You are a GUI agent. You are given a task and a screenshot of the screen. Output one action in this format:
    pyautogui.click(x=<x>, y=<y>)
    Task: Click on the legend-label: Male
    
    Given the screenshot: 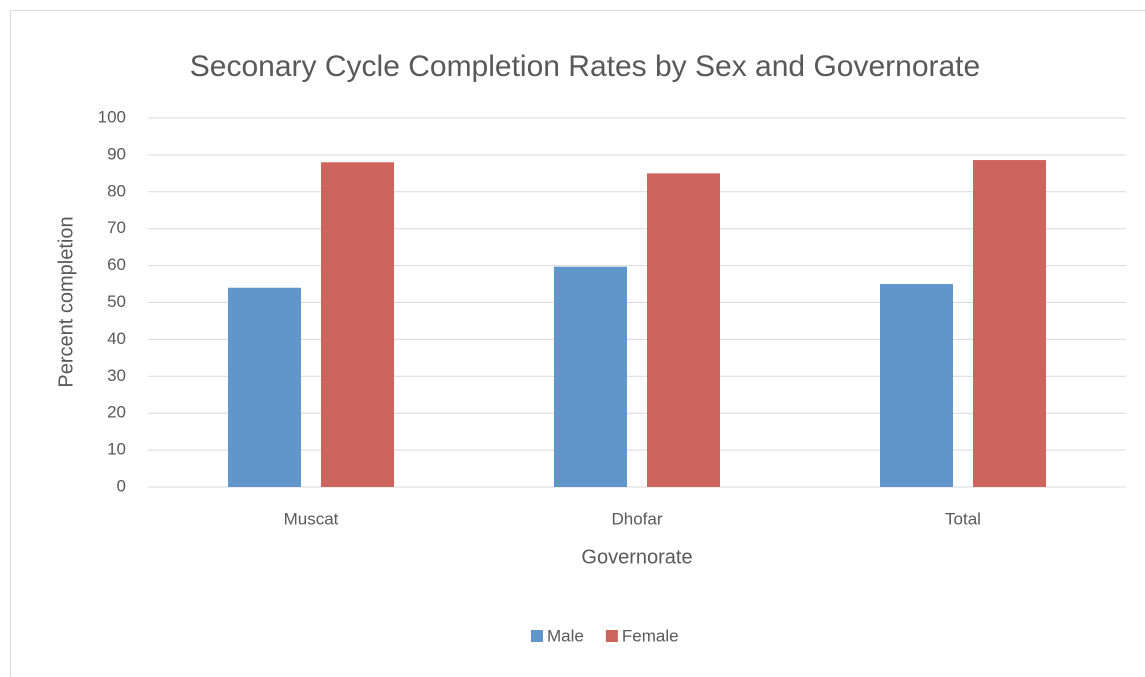 What is the action you would take?
    pyautogui.click(x=565, y=635)
    